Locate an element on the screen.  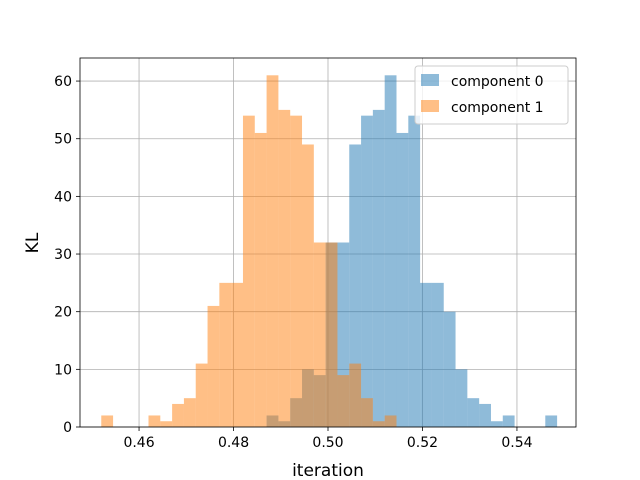
x-axis-label: iteration is located at coordinates (328, 470).